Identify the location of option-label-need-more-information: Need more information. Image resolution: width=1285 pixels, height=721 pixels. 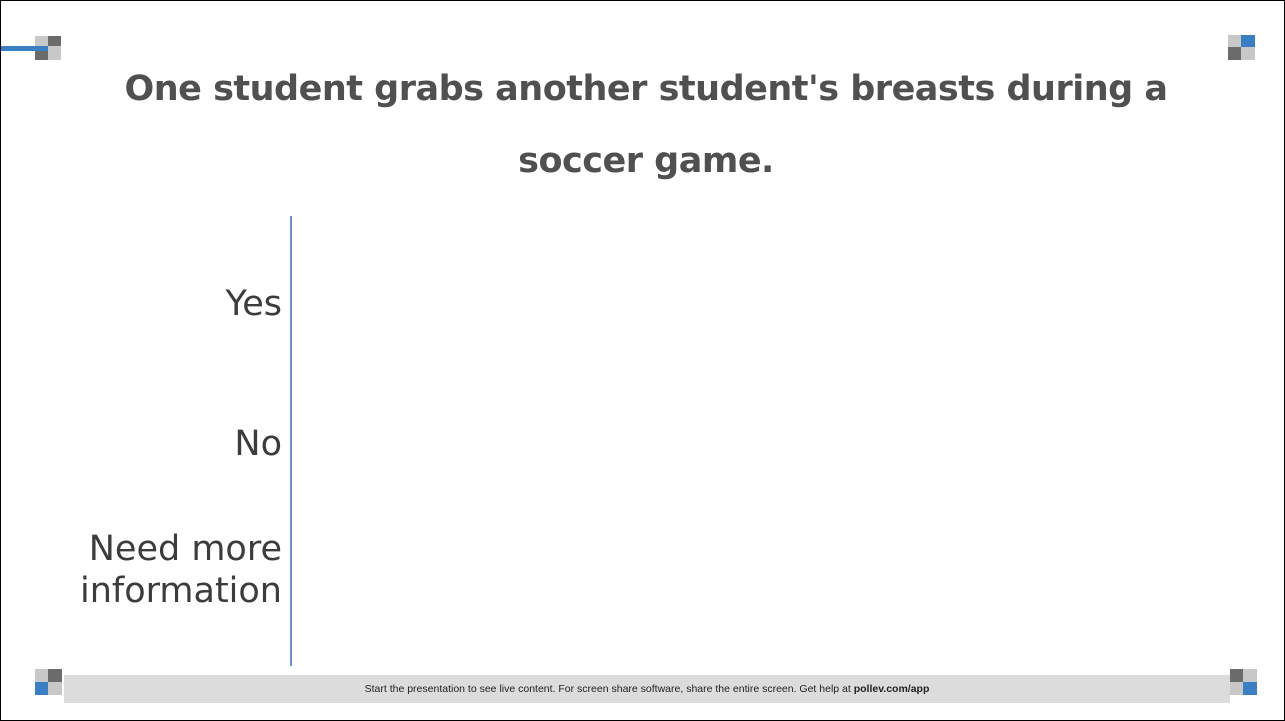
(167, 570).